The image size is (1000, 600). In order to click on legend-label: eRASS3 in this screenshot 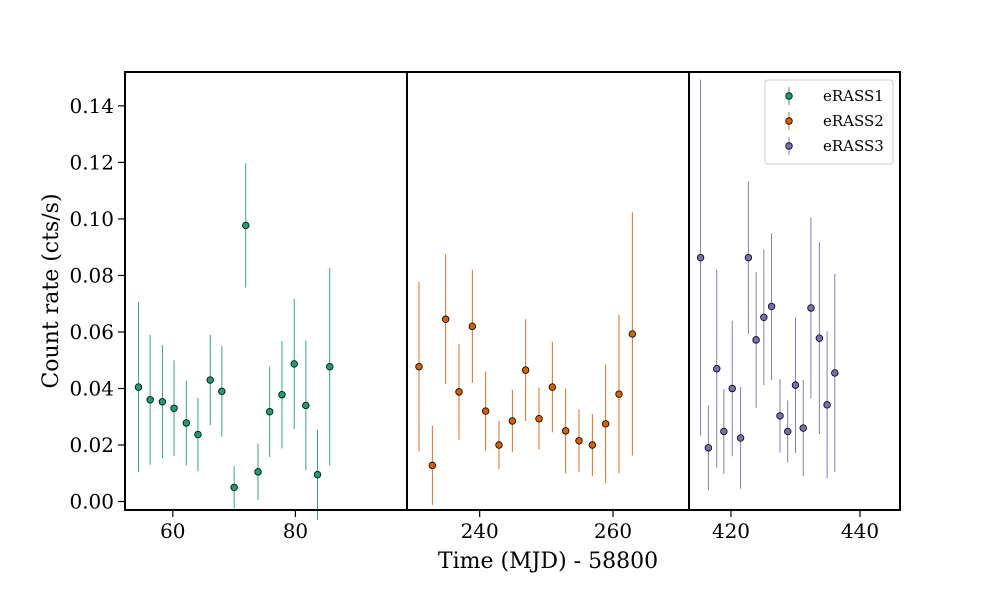, I will do `click(853, 146)`.